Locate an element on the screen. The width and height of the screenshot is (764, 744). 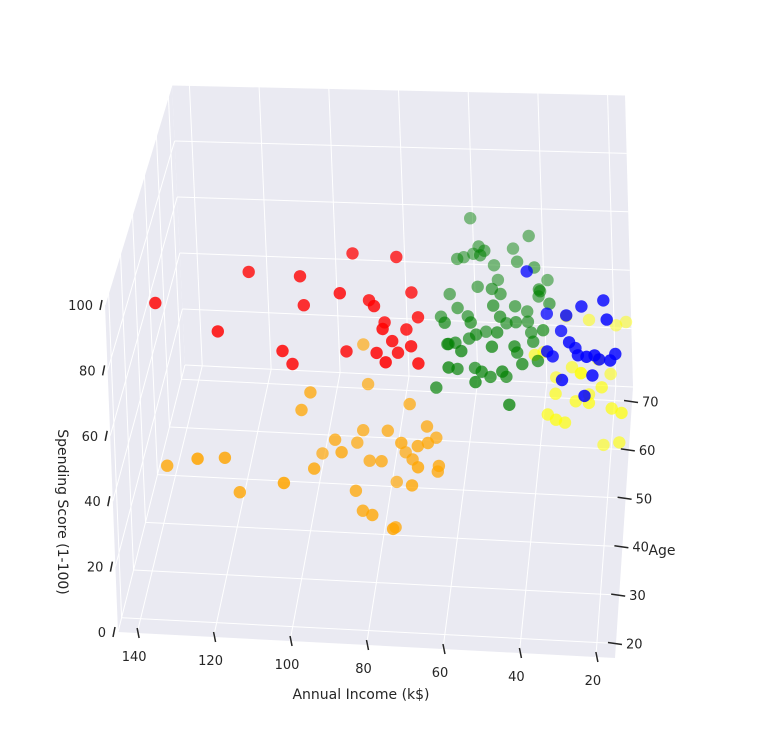
y-tick-label: 50 is located at coordinates (644, 499).